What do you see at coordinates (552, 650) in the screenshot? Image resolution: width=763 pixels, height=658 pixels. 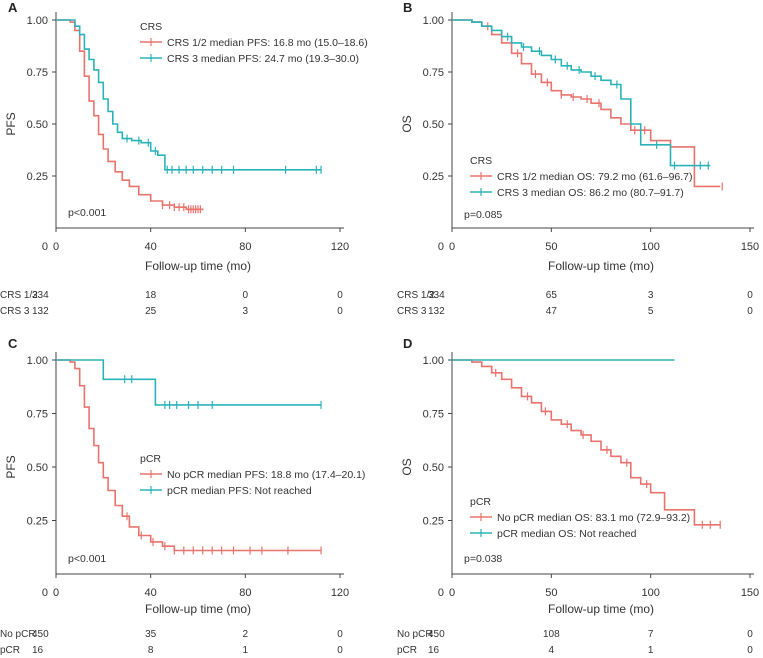 I see `risk-value: 4` at bounding box center [552, 650].